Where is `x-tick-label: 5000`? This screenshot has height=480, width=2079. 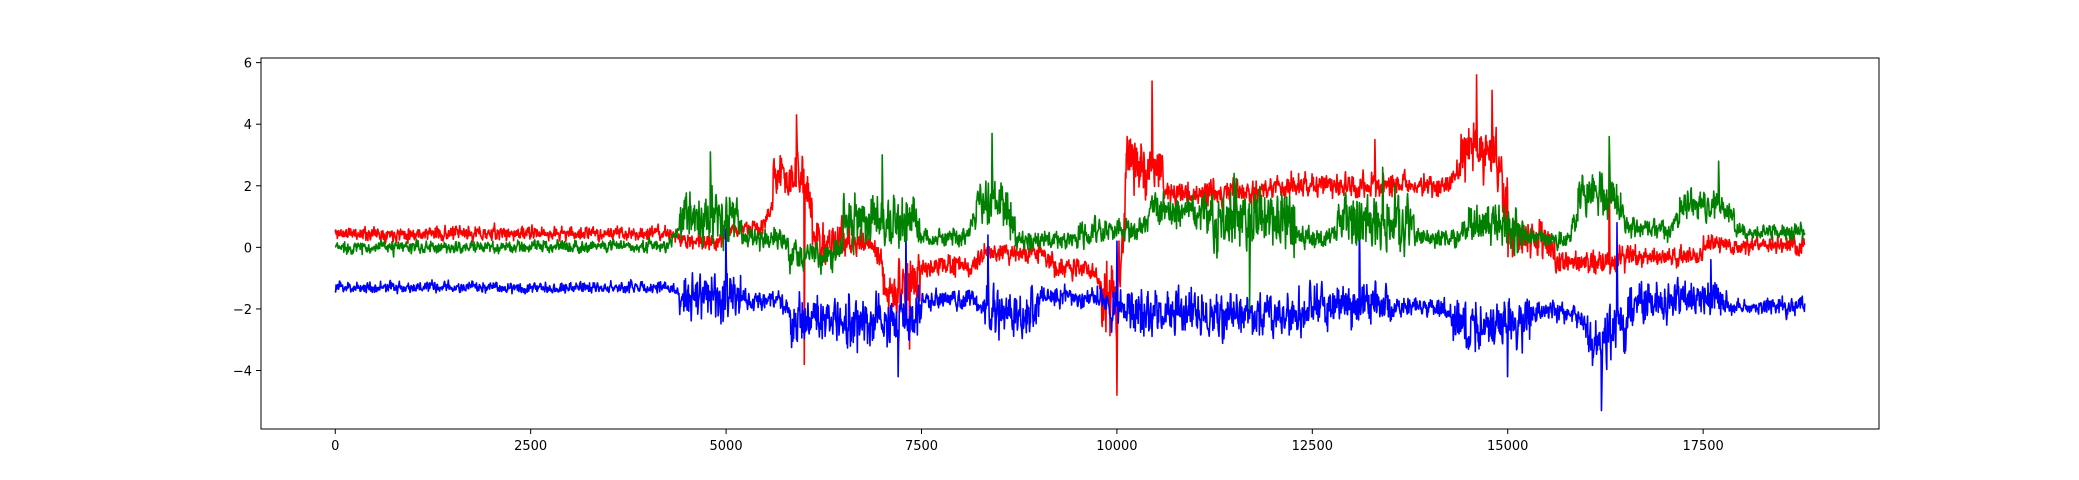
x-tick-label: 5000 is located at coordinates (726, 446).